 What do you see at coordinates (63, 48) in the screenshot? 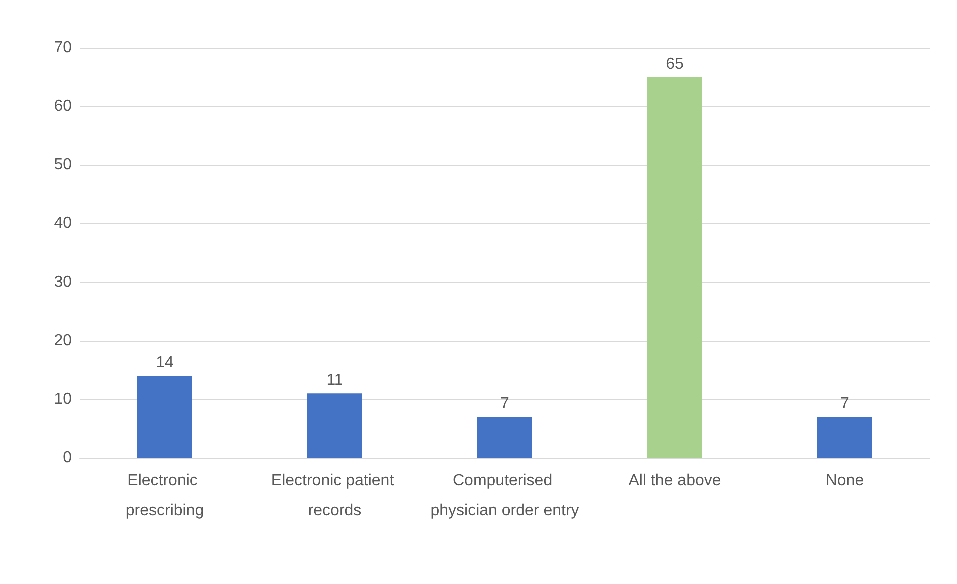
I see `y-tick-label: 70` at bounding box center [63, 48].